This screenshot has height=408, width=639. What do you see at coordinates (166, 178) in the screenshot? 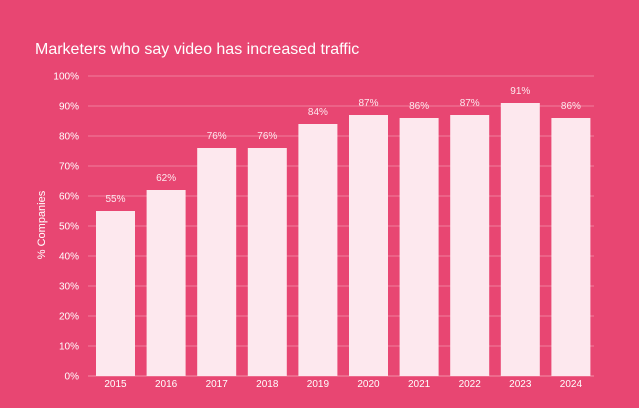
I see `data-label: 62%` at bounding box center [166, 178].